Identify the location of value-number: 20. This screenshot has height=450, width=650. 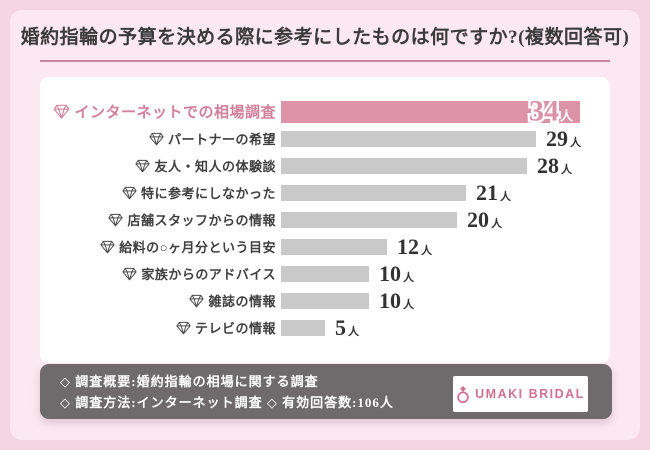
(478, 219).